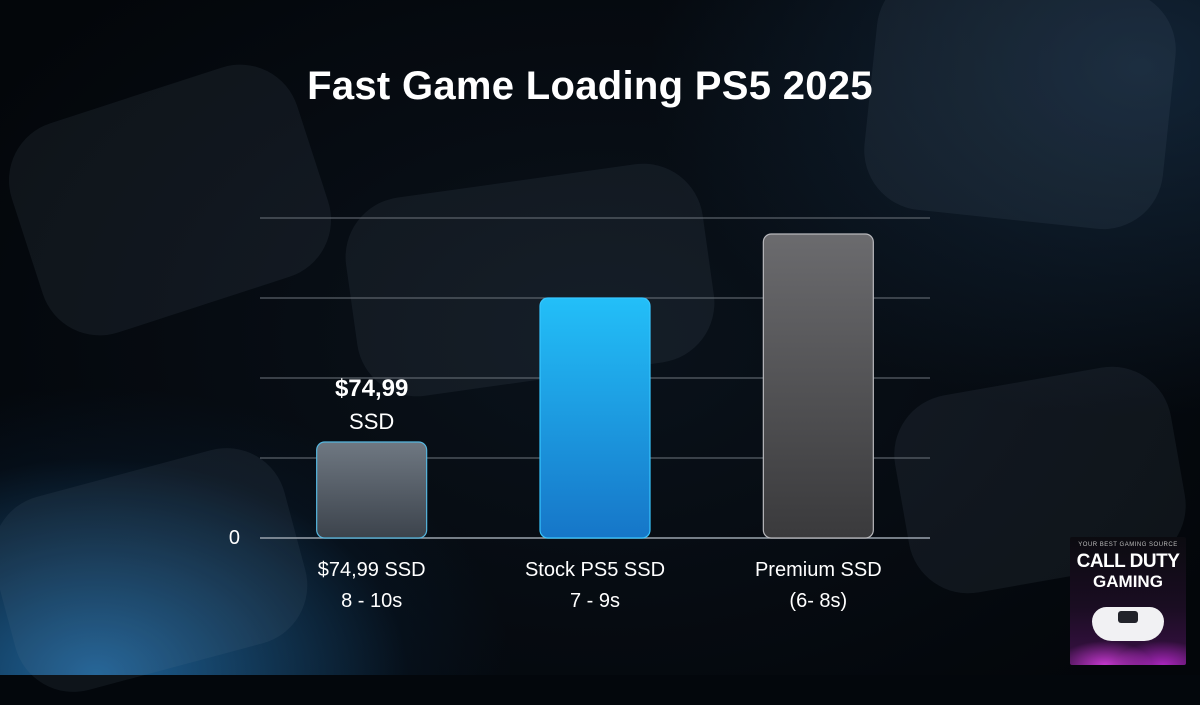 The width and height of the screenshot is (1200, 705). Describe the element at coordinates (371, 421) in the screenshot. I see `bar-annotation: SSD` at that location.